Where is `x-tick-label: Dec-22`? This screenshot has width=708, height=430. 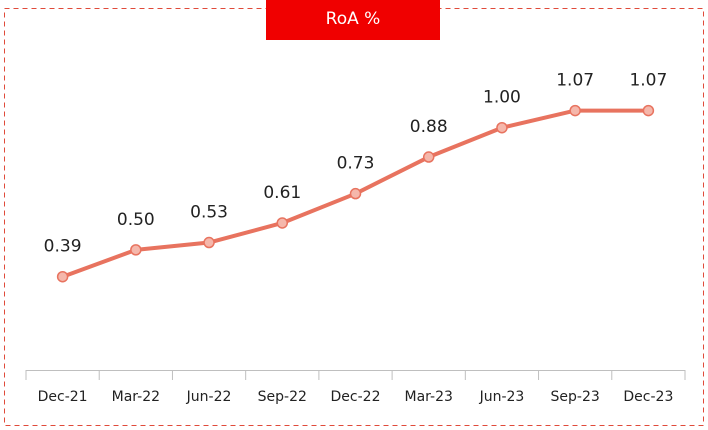
x-tick-label: Dec-22 is located at coordinates (356, 397).